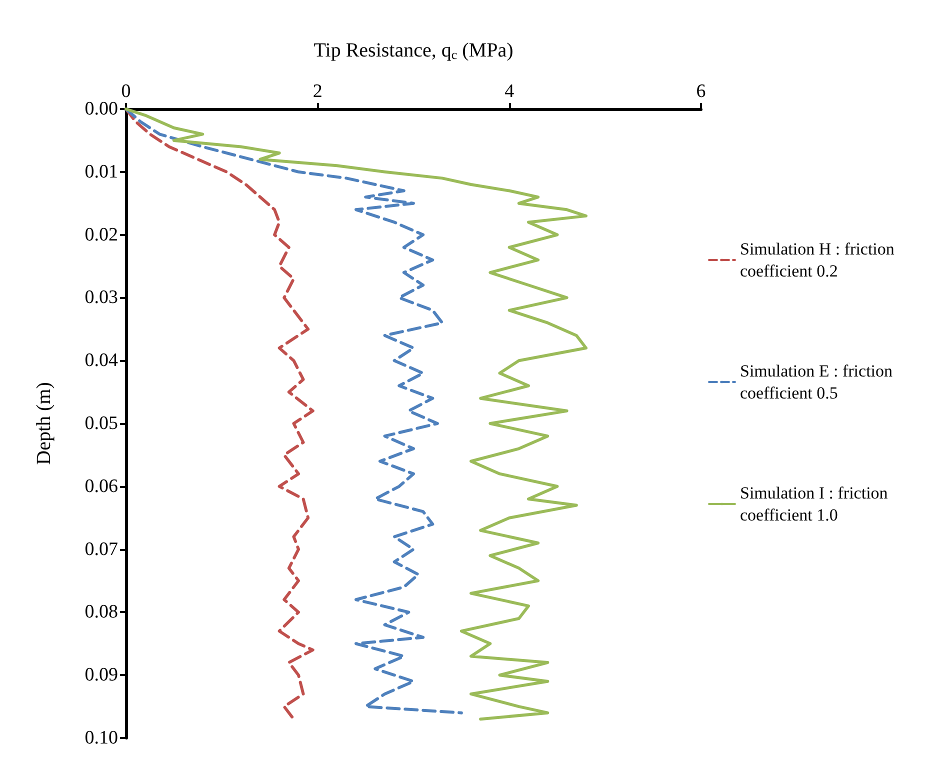 This screenshot has width=942, height=764. What do you see at coordinates (701, 91) in the screenshot?
I see `x-tick-label: 6` at bounding box center [701, 91].